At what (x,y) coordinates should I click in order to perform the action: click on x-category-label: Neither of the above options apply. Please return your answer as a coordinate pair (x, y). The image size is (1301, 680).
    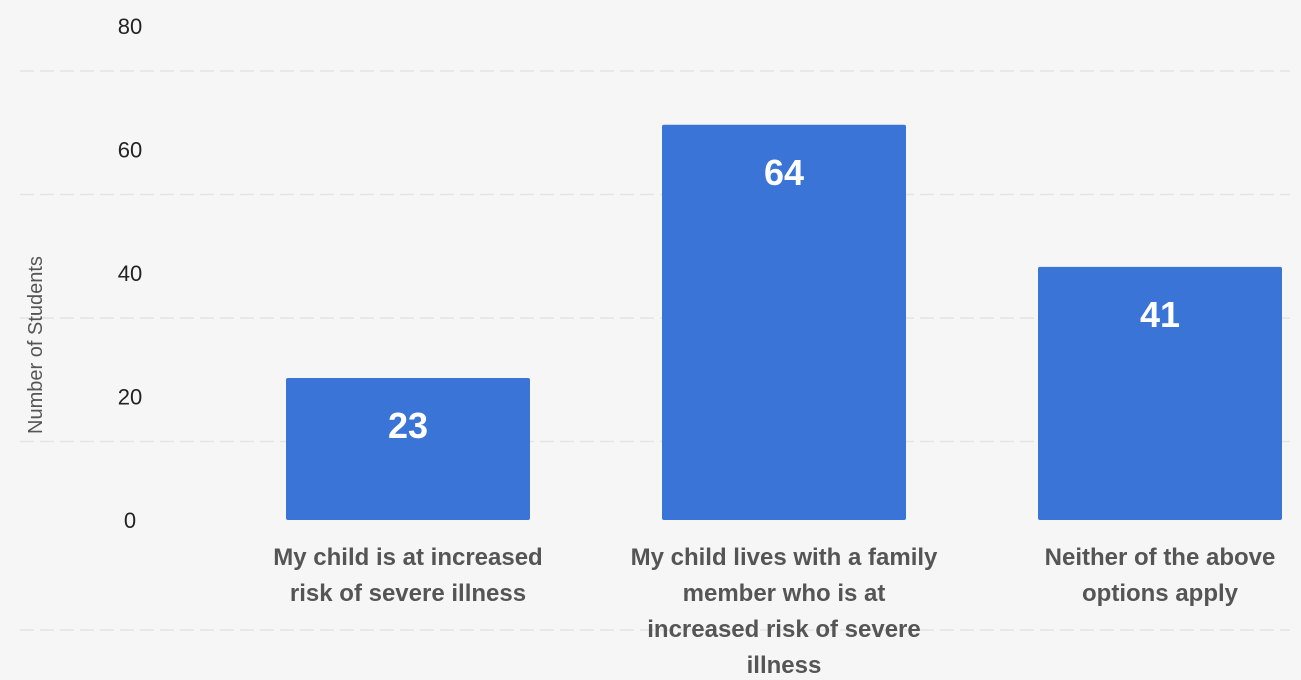
    Looking at the image, I should click on (1160, 575).